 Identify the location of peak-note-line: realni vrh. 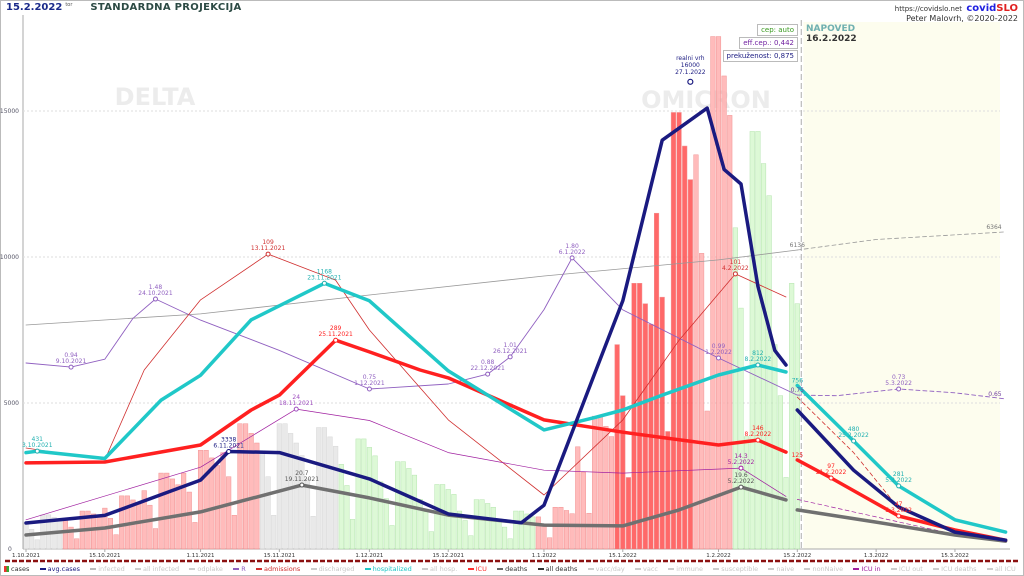
(690, 58).